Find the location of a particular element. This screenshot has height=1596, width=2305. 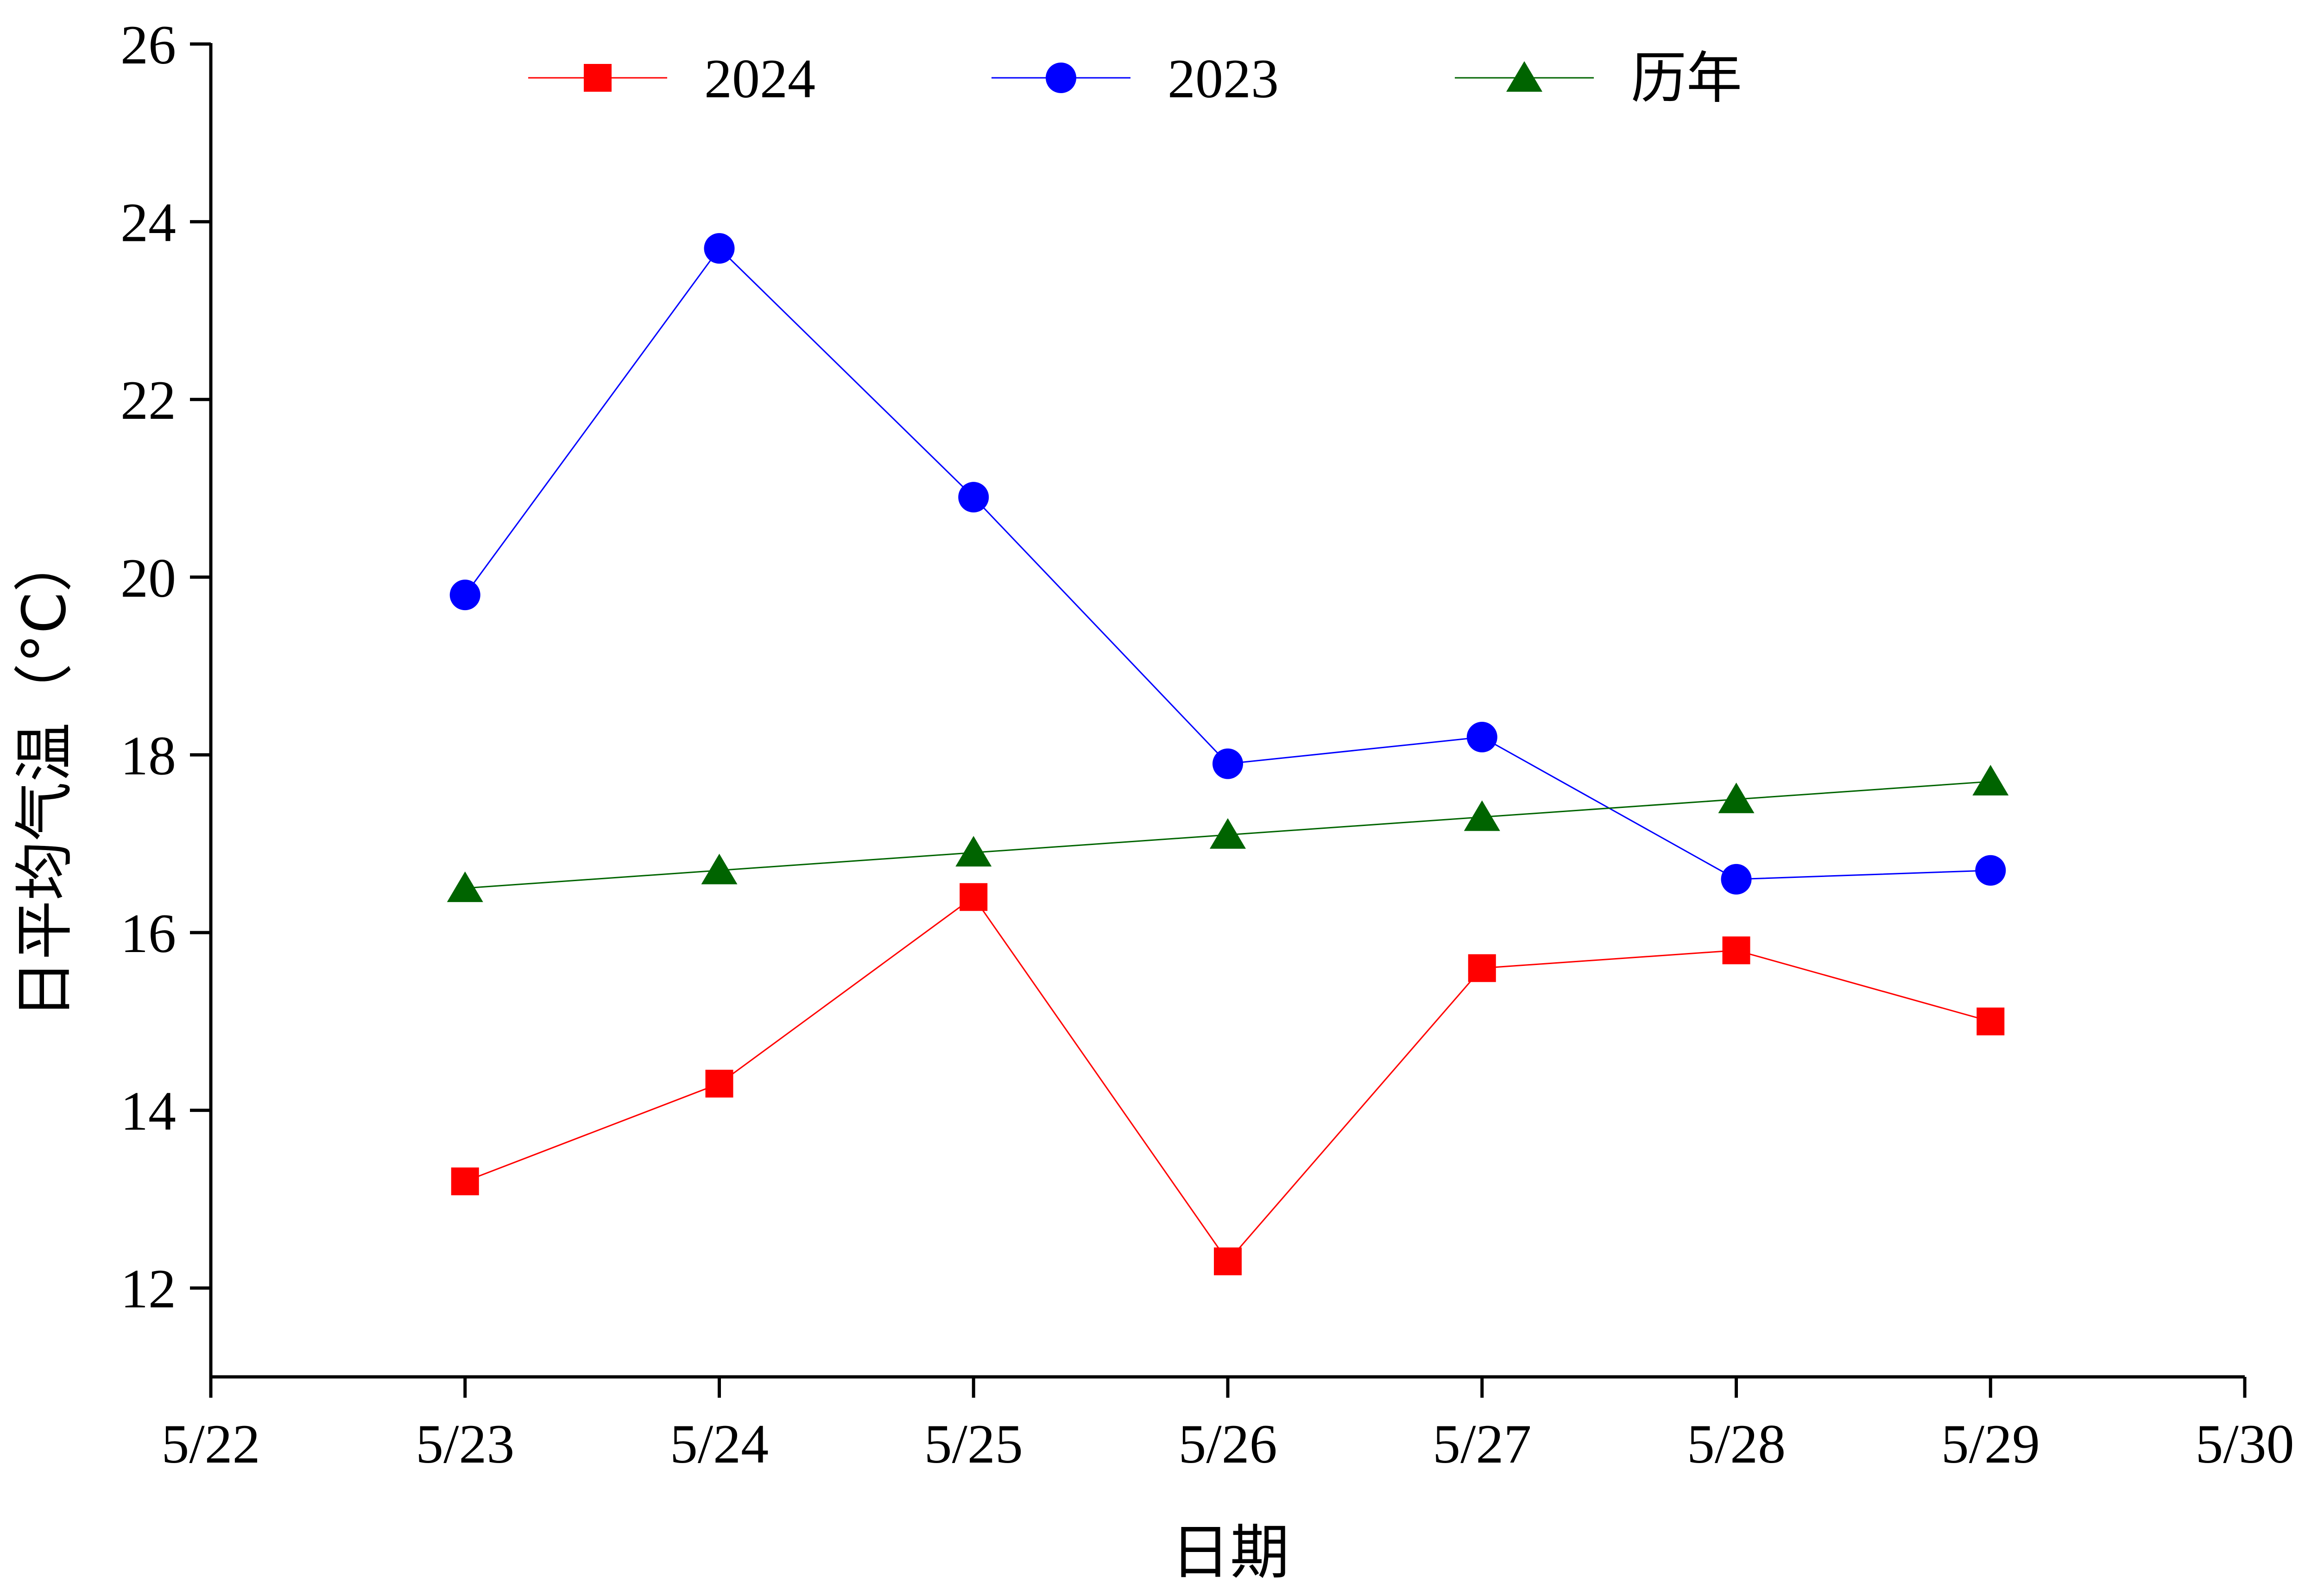

x-tick-label: 5/27 is located at coordinates (1482, 1444).